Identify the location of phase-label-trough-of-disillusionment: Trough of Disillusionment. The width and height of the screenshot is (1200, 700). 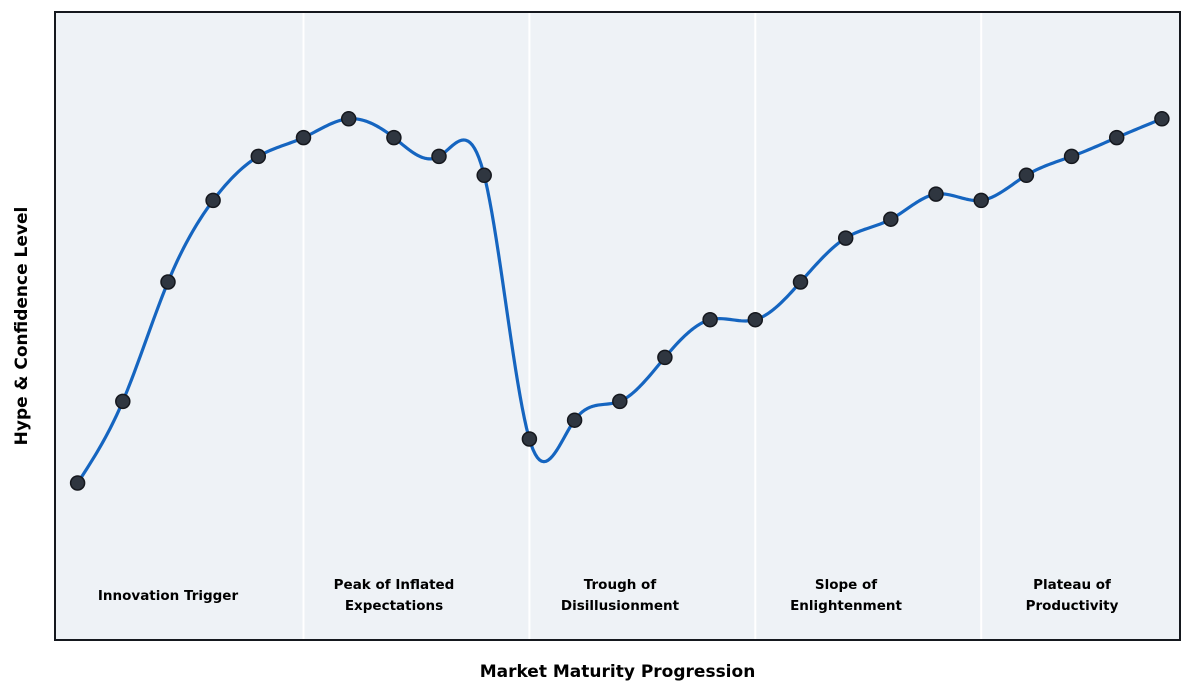
(620, 595).